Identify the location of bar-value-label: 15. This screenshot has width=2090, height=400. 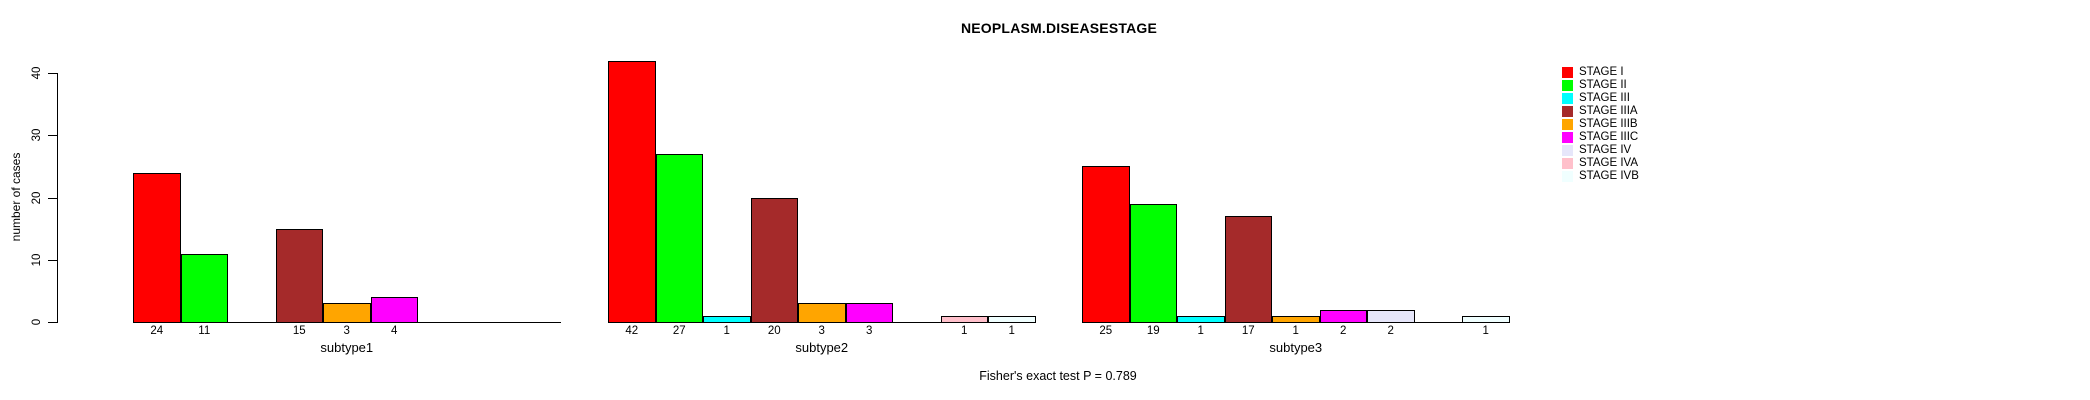
(299, 331).